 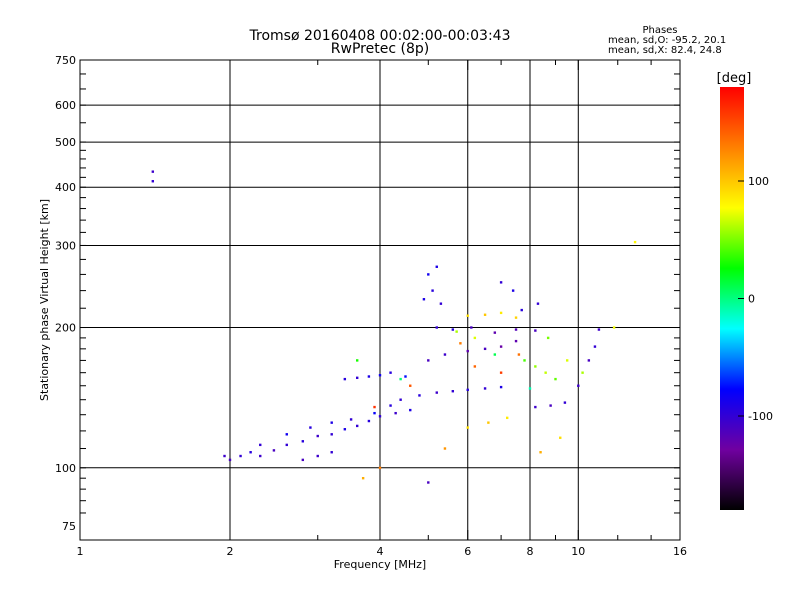 What do you see at coordinates (659, 30) in the screenshot?
I see `stats-heading: Phases` at bounding box center [659, 30].